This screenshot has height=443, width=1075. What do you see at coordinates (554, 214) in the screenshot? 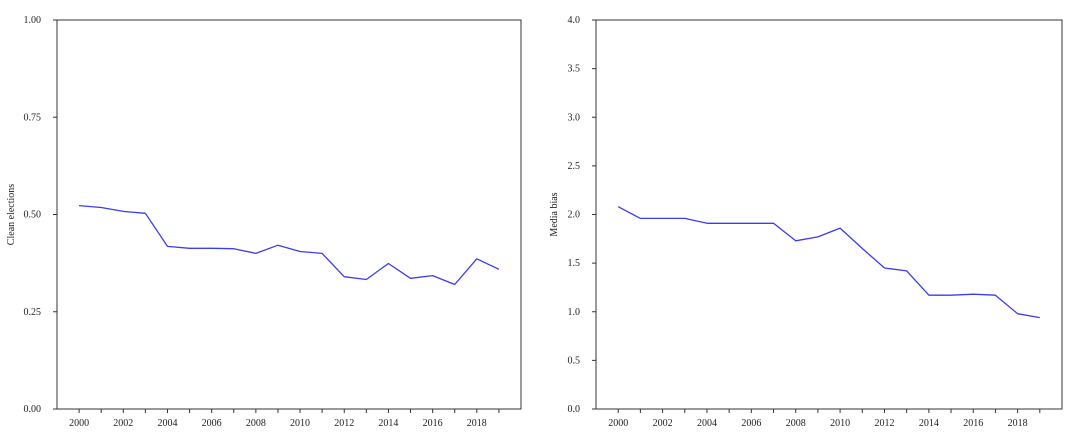
I see `y-axis-title: Media bias` at bounding box center [554, 214].